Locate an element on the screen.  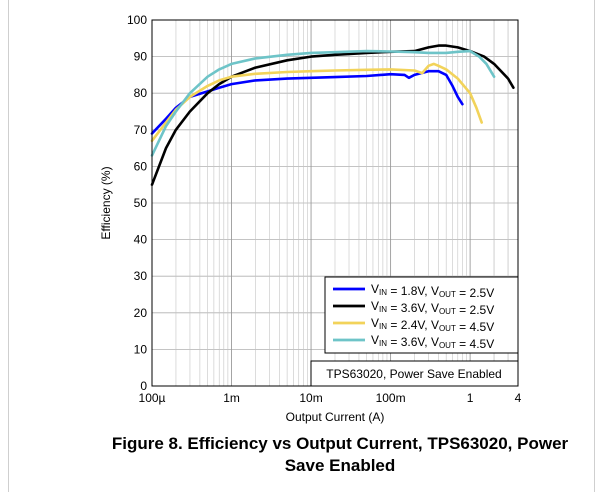
y-tick-labels: 0 10 20 30 40 50 60 70 80 90 100 is located at coordinates (137, 203).